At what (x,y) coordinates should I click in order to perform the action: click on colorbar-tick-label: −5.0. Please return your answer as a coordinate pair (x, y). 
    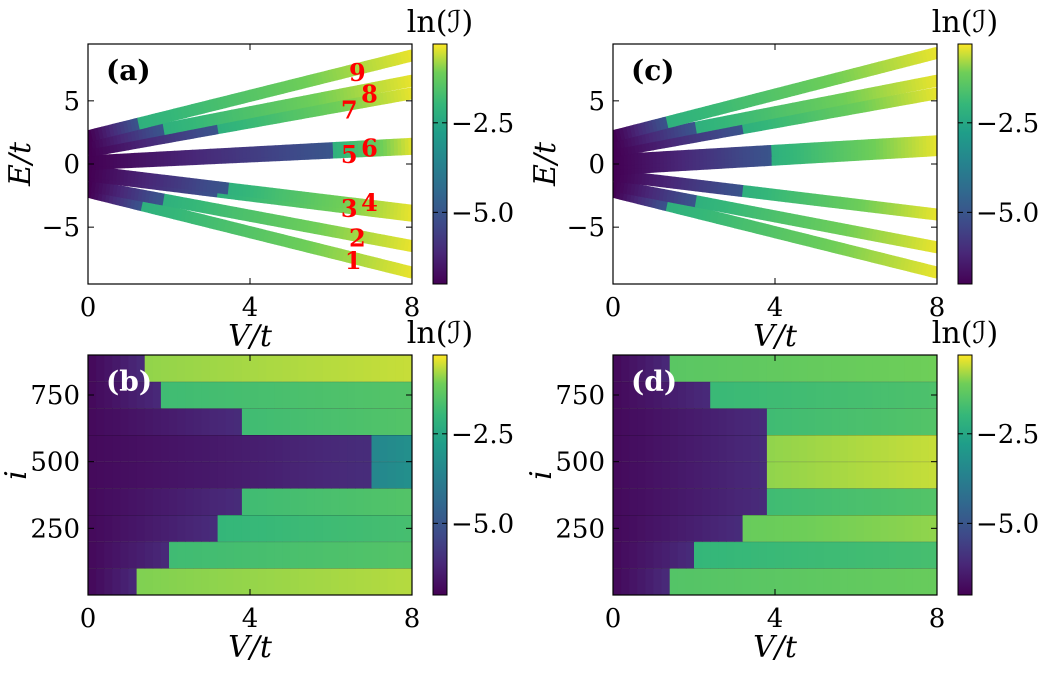
    Looking at the image, I should click on (1007, 524).